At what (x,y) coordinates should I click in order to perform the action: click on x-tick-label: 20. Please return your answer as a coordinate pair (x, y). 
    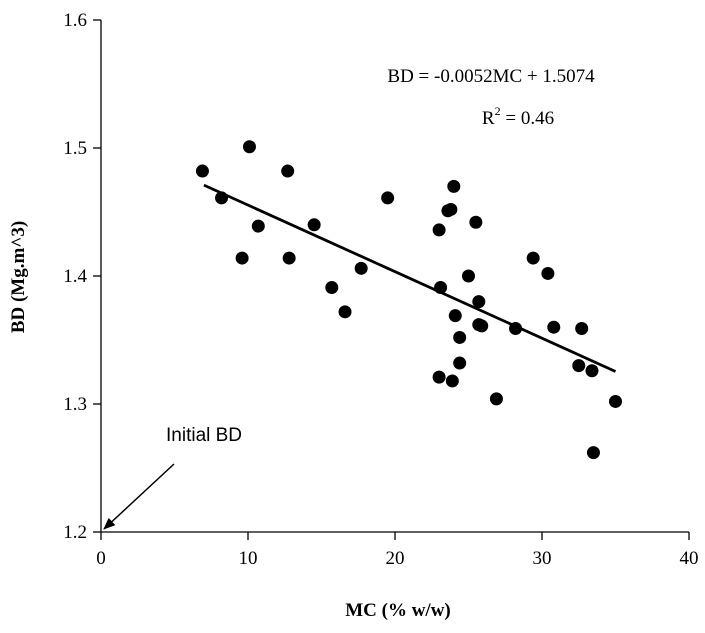
    Looking at the image, I should click on (395, 558).